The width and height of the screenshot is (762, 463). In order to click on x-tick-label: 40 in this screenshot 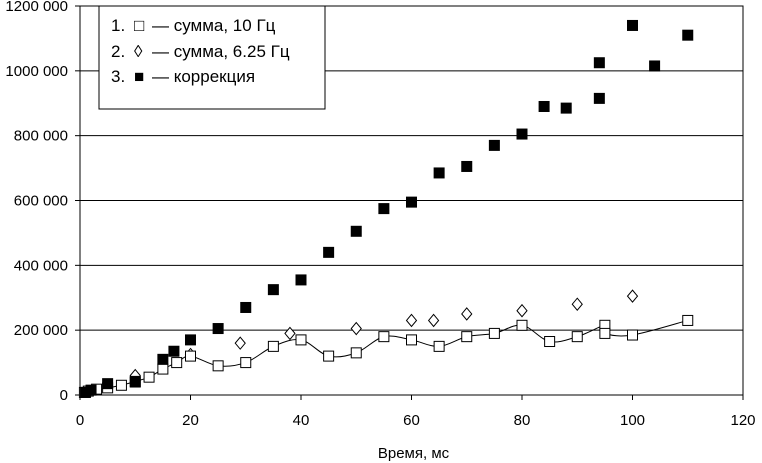, I will do `click(301, 420)`.